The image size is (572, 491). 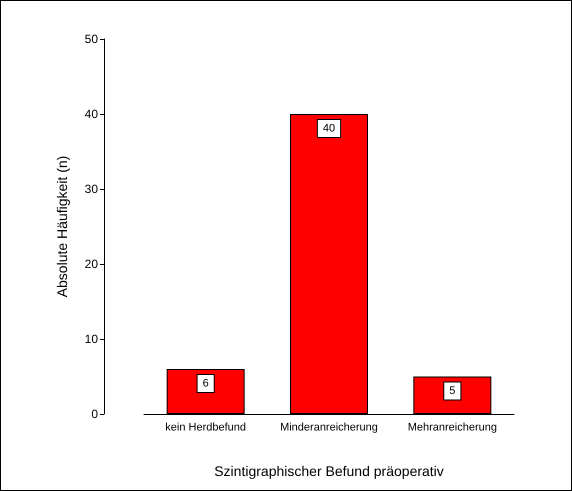 I want to click on y-tick-label: 0, so click(x=94, y=414).